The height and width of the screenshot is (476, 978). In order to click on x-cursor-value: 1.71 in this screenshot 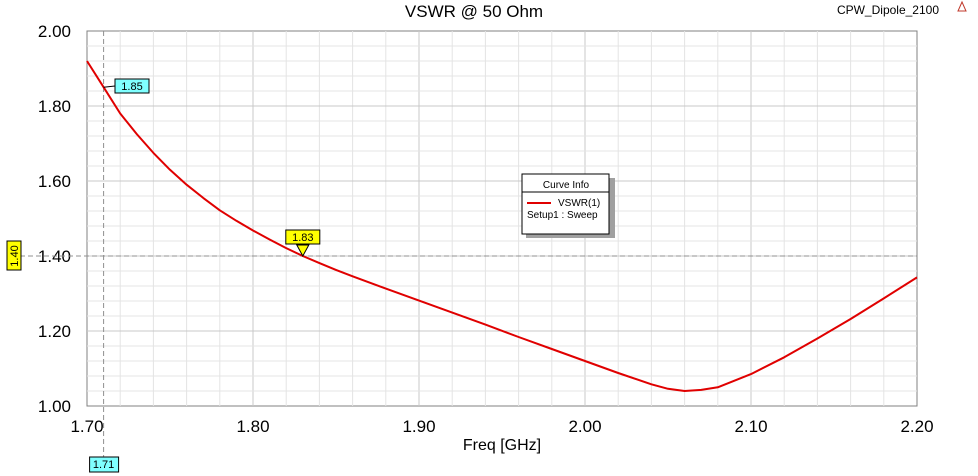, I will do `click(103, 465)`.